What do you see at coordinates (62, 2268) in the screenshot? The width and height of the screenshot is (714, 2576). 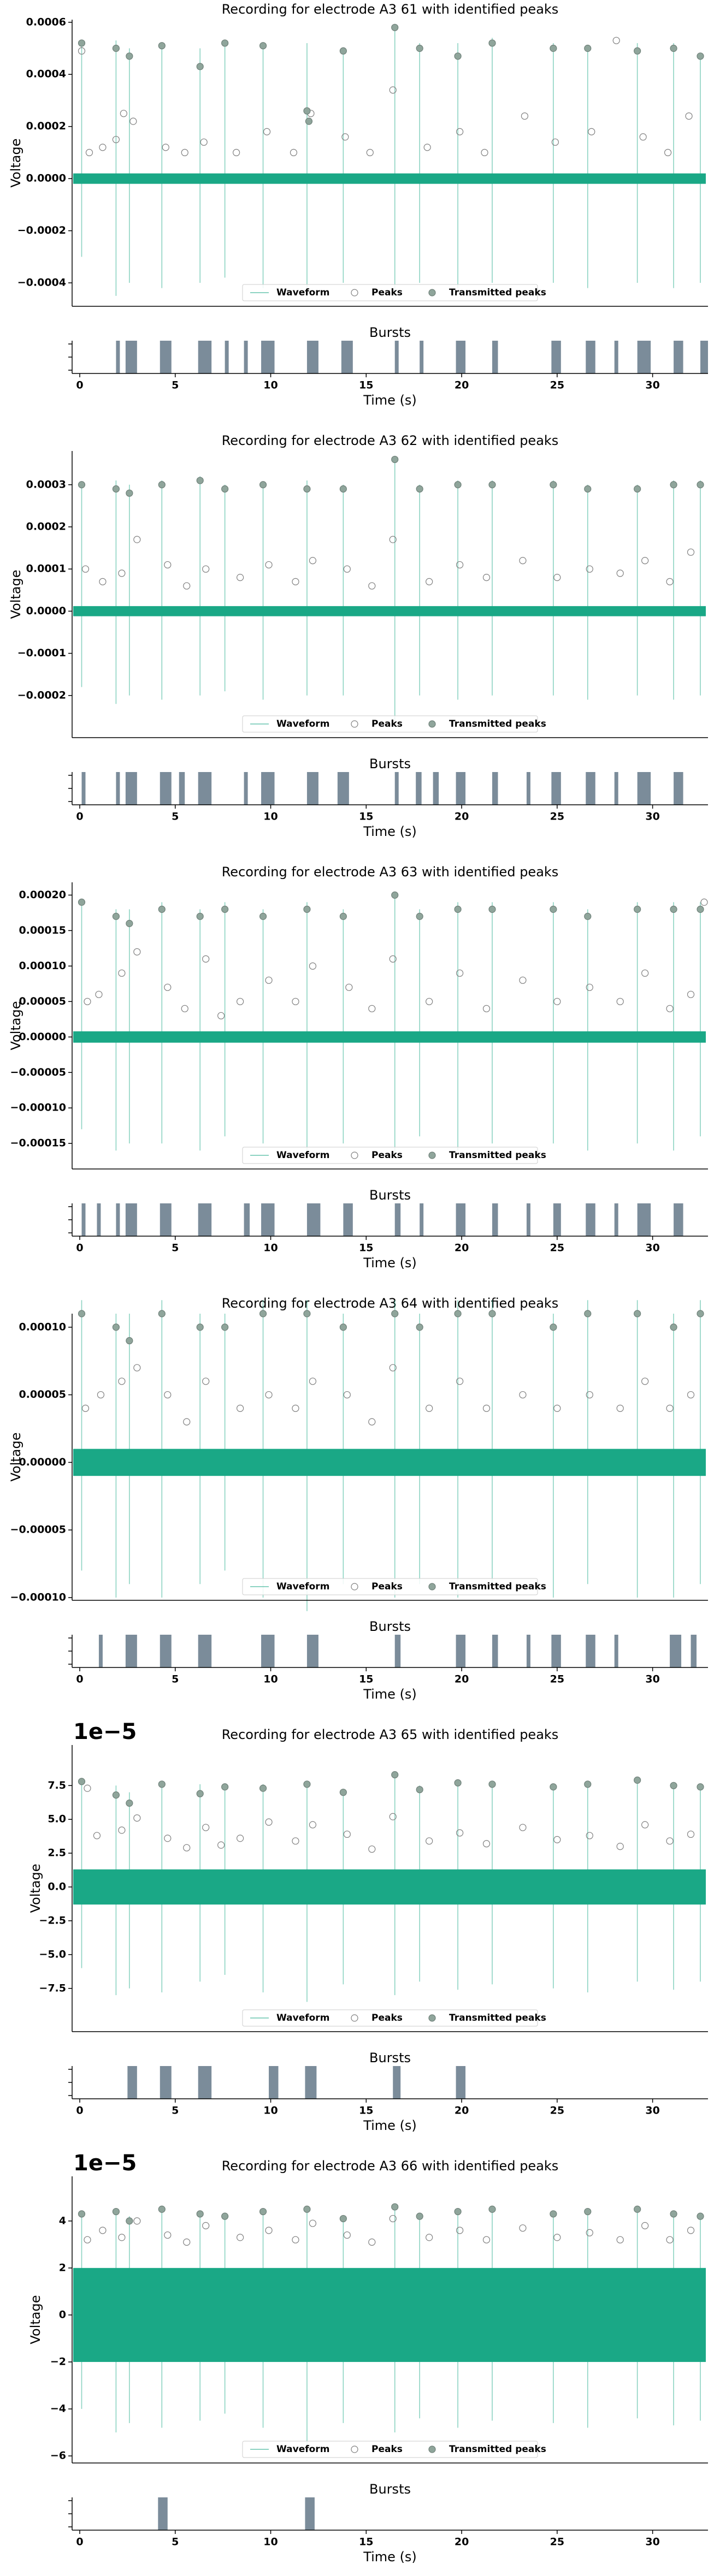 I see `y-tick-label: 2` at bounding box center [62, 2268].